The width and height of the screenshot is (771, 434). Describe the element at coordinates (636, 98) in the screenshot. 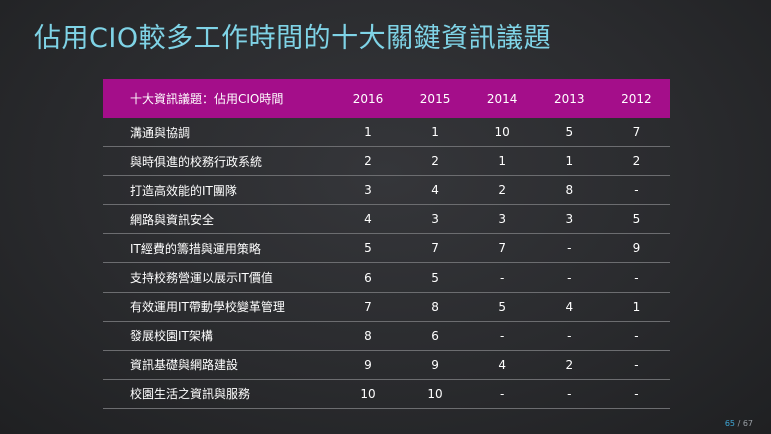

I see `header-2012: 2012` at that location.